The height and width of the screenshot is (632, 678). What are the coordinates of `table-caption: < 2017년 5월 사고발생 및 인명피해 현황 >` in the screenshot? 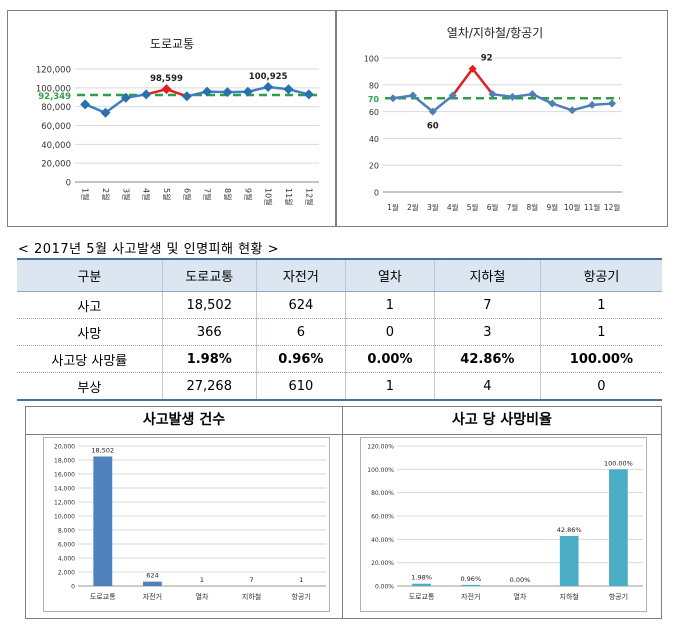 It's located at (149, 249).